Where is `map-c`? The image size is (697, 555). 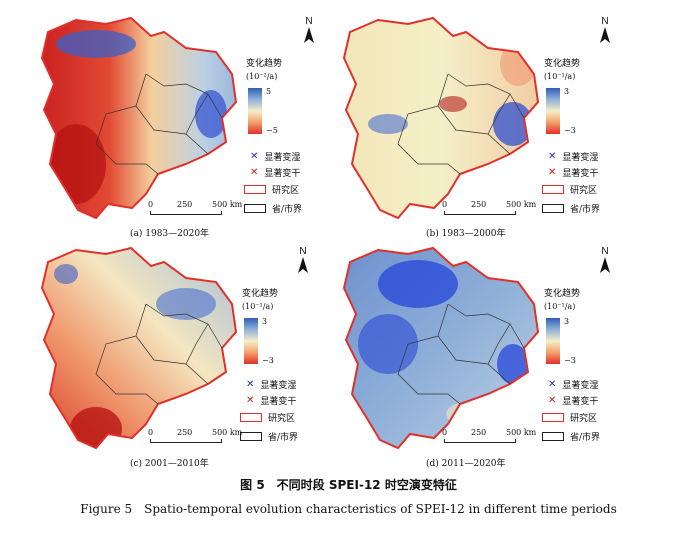
map-c is located at coordinates (139, 348).